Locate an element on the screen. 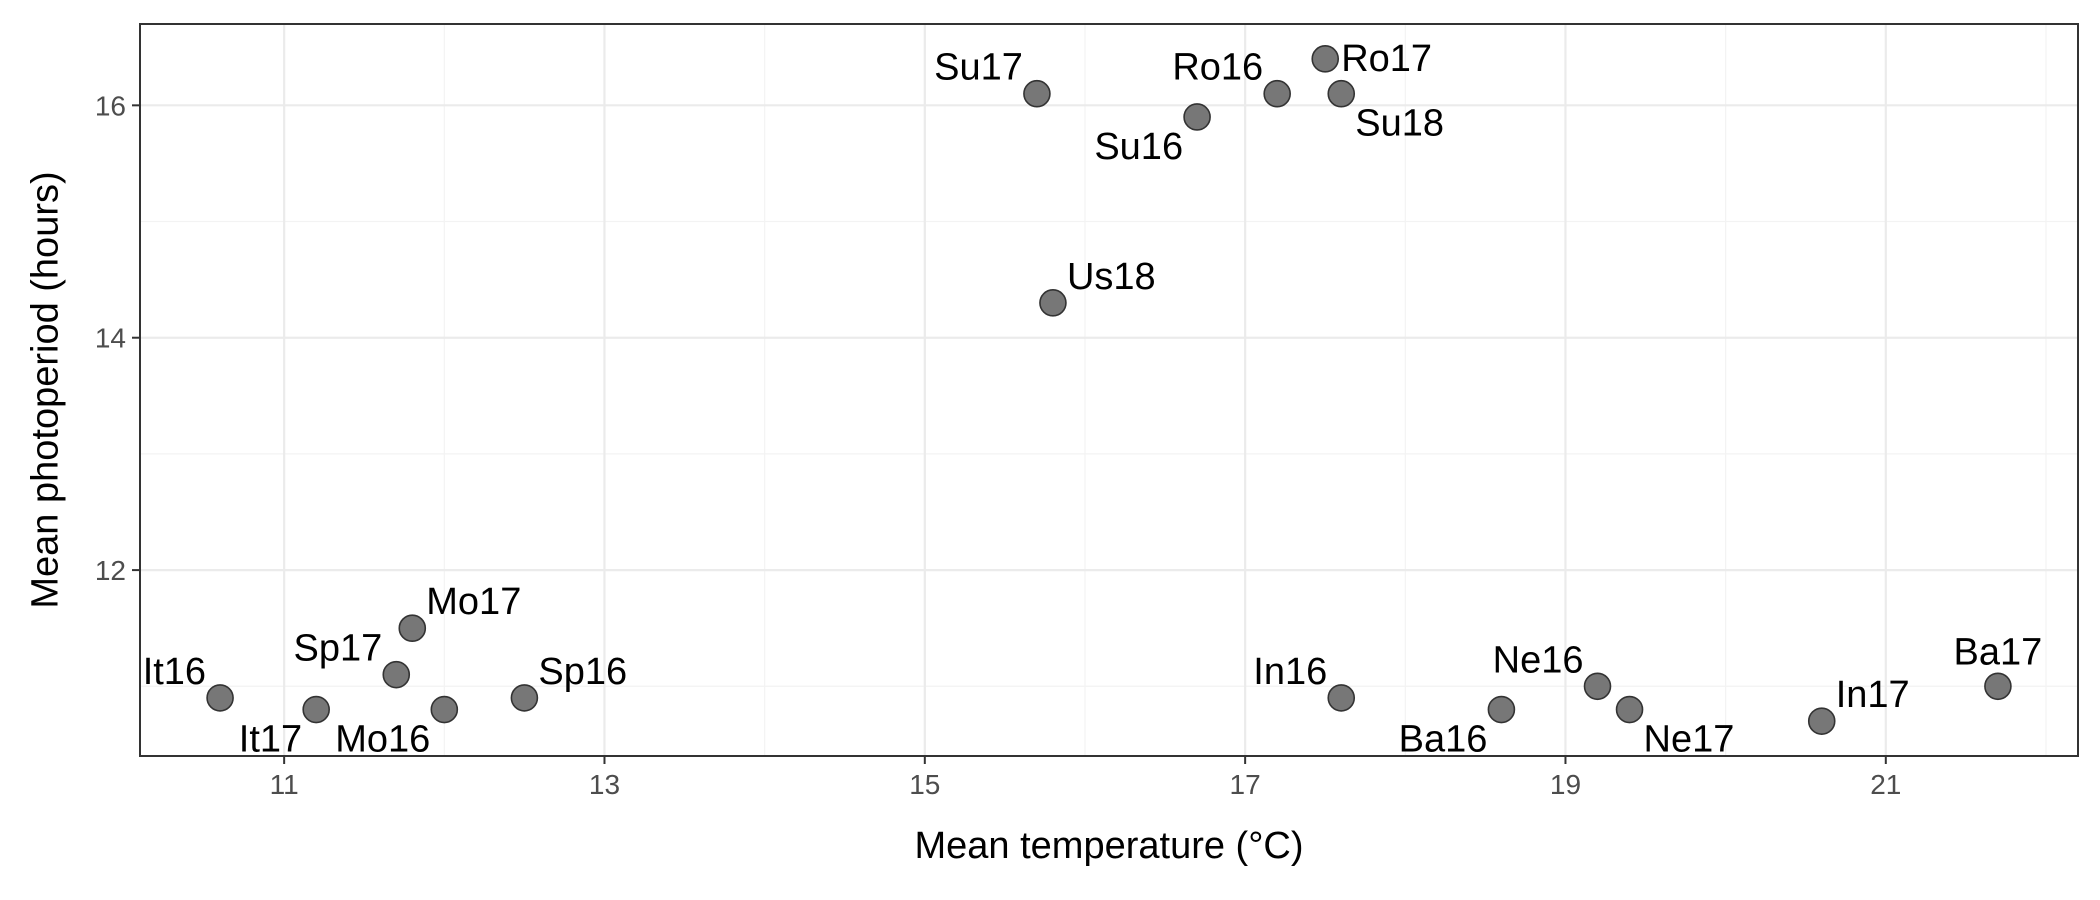 Image resolution: width=2100 pixels, height=900 pixels. point-label-ro16: Ro16 is located at coordinates (1217, 68).